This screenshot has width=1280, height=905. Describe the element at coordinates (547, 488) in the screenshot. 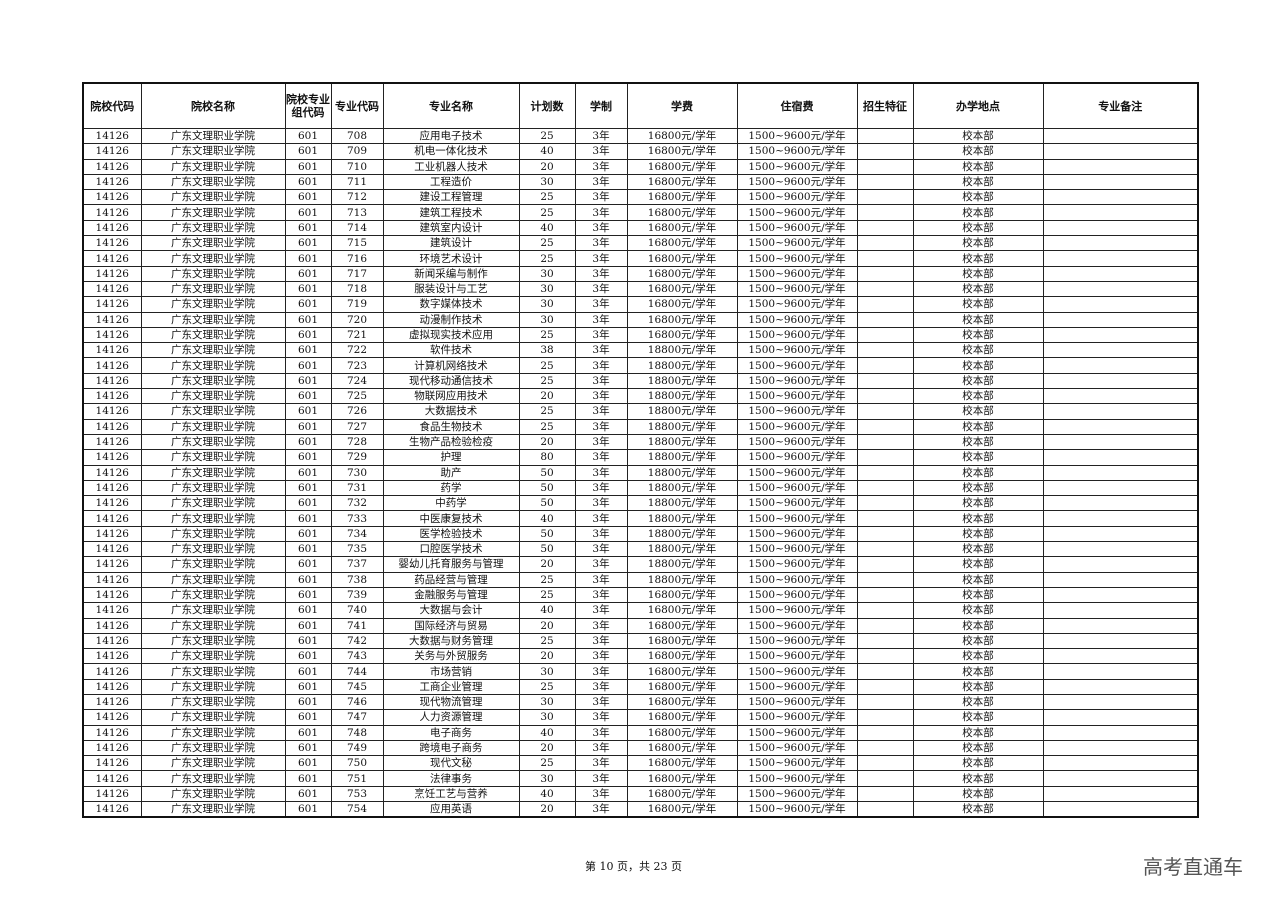

I see `cell-plan-count: 50` at that location.